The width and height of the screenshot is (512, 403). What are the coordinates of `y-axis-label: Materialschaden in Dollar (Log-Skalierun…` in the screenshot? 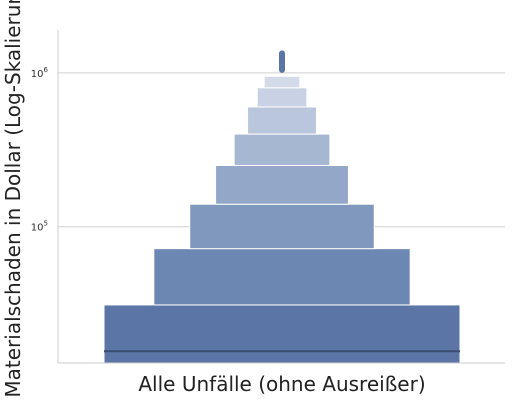 It's located at (13, 199).